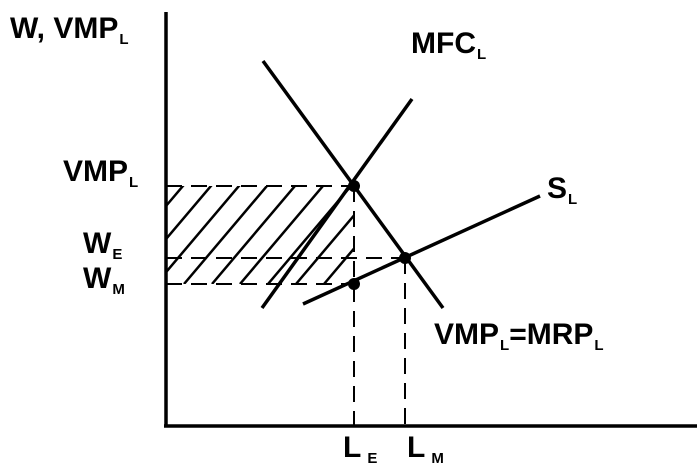 The height and width of the screenshot is (470, 697). Describe the element at coordinates (97, 278) in the screenshot. I see `y-tick-wm-main: W` at that location.